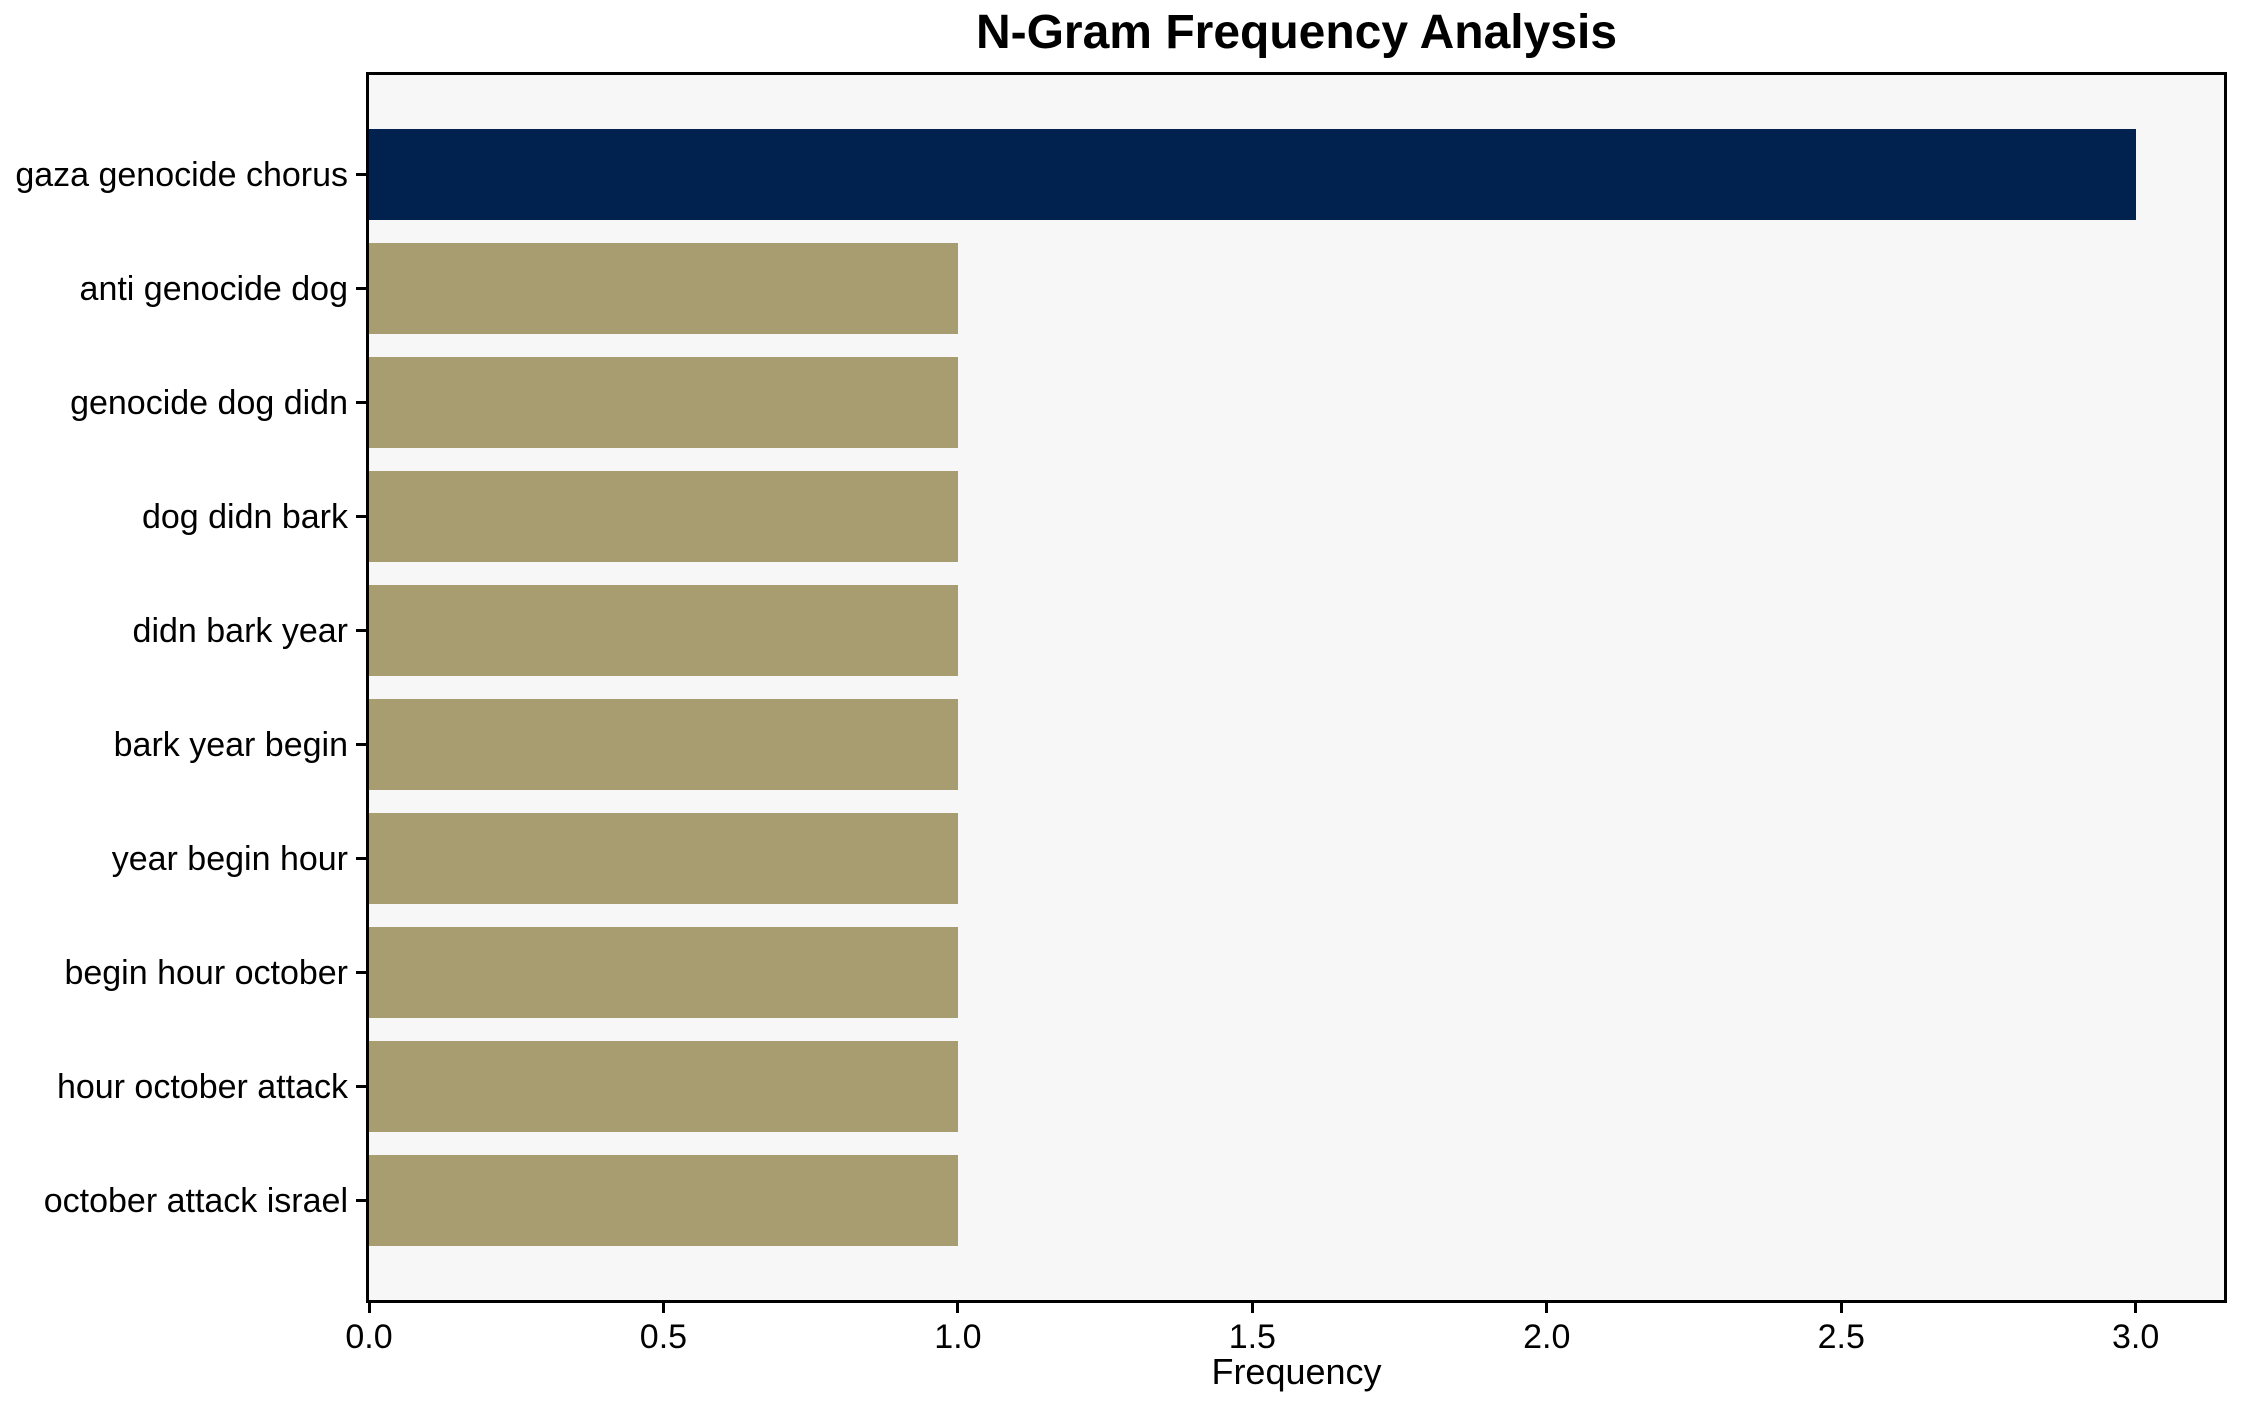 Image resolution: width=2246 pixels, height=1414 pixels. I want to click on y-tick-label: year begin hour, so click(229, 858).